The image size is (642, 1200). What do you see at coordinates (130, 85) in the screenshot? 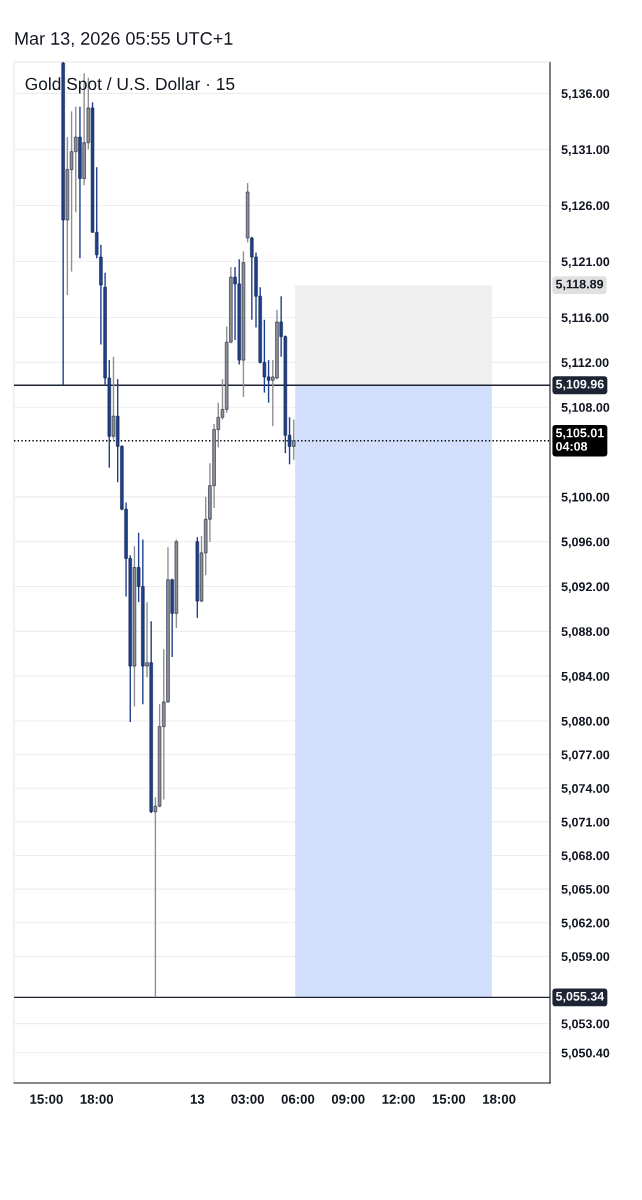
I see `text: Gold Spot / U.S. Dollar · 15` at bounding box center [130, 85].